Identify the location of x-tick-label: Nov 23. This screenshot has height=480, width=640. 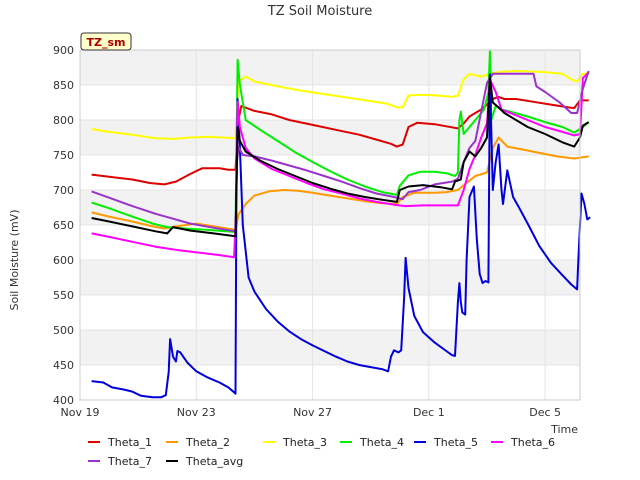
(196, 412).